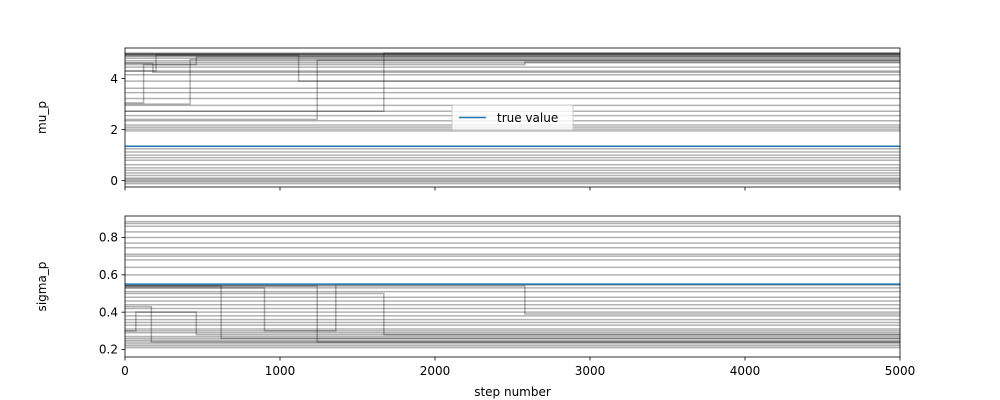 The height and width of the screenshot is (400, 1000). What do you see at coordinates (114, 79) in the screenshot?
I see `mu-p-y-tick-label: 4` at bounding box center [114, 79].